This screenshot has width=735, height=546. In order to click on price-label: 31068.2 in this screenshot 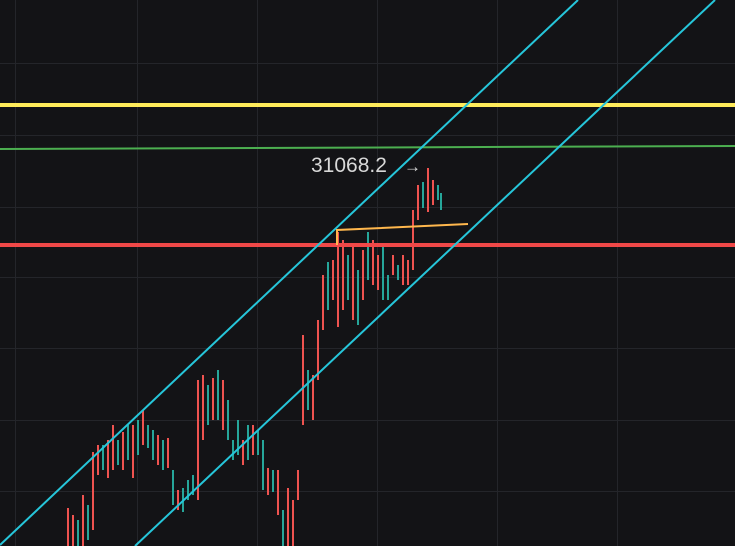, I will do `click(349, 165)`.